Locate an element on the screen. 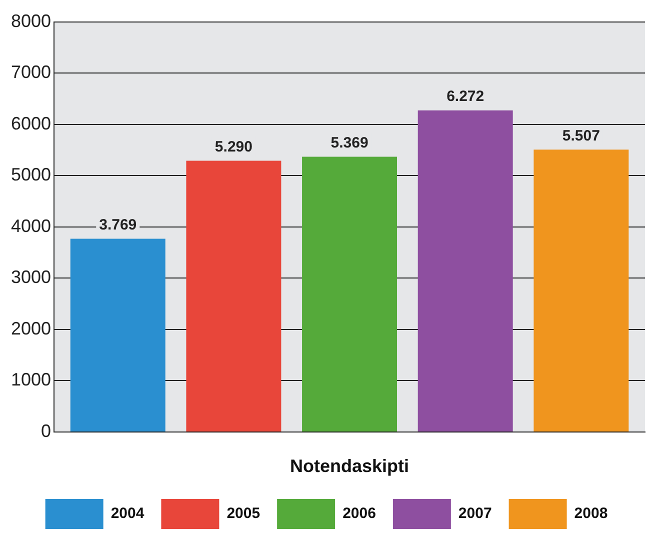 The height and width of the screenshot is (547, 663). legend-label: 2005 is located at coordinates (243, 513).